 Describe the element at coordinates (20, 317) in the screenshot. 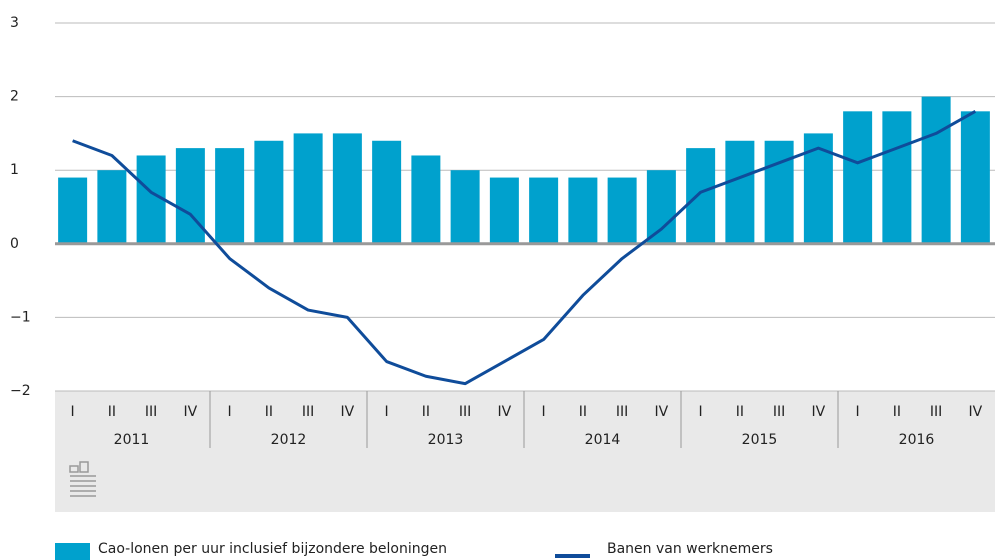

I see `y-tick-label: −1` at that location.